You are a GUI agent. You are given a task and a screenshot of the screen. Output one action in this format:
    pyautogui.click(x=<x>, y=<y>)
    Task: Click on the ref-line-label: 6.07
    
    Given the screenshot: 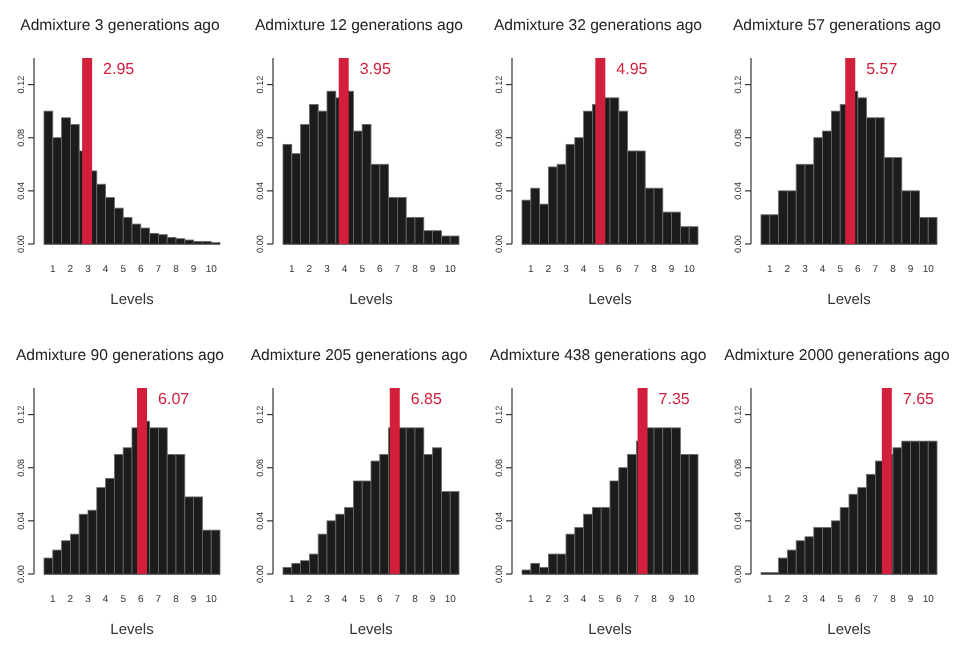 What is the action you would take?
    pyautogui.click(x=174, y=399)
    